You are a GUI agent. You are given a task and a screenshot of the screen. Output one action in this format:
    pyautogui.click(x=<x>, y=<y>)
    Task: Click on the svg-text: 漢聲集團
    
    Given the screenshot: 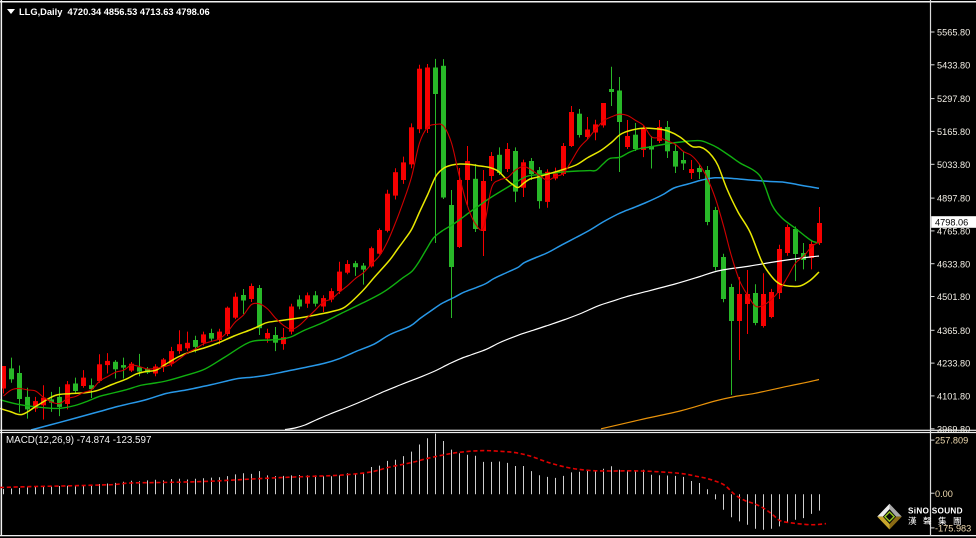 What is the action you would take?
    pyautogui.click(x=938, y=520)
    